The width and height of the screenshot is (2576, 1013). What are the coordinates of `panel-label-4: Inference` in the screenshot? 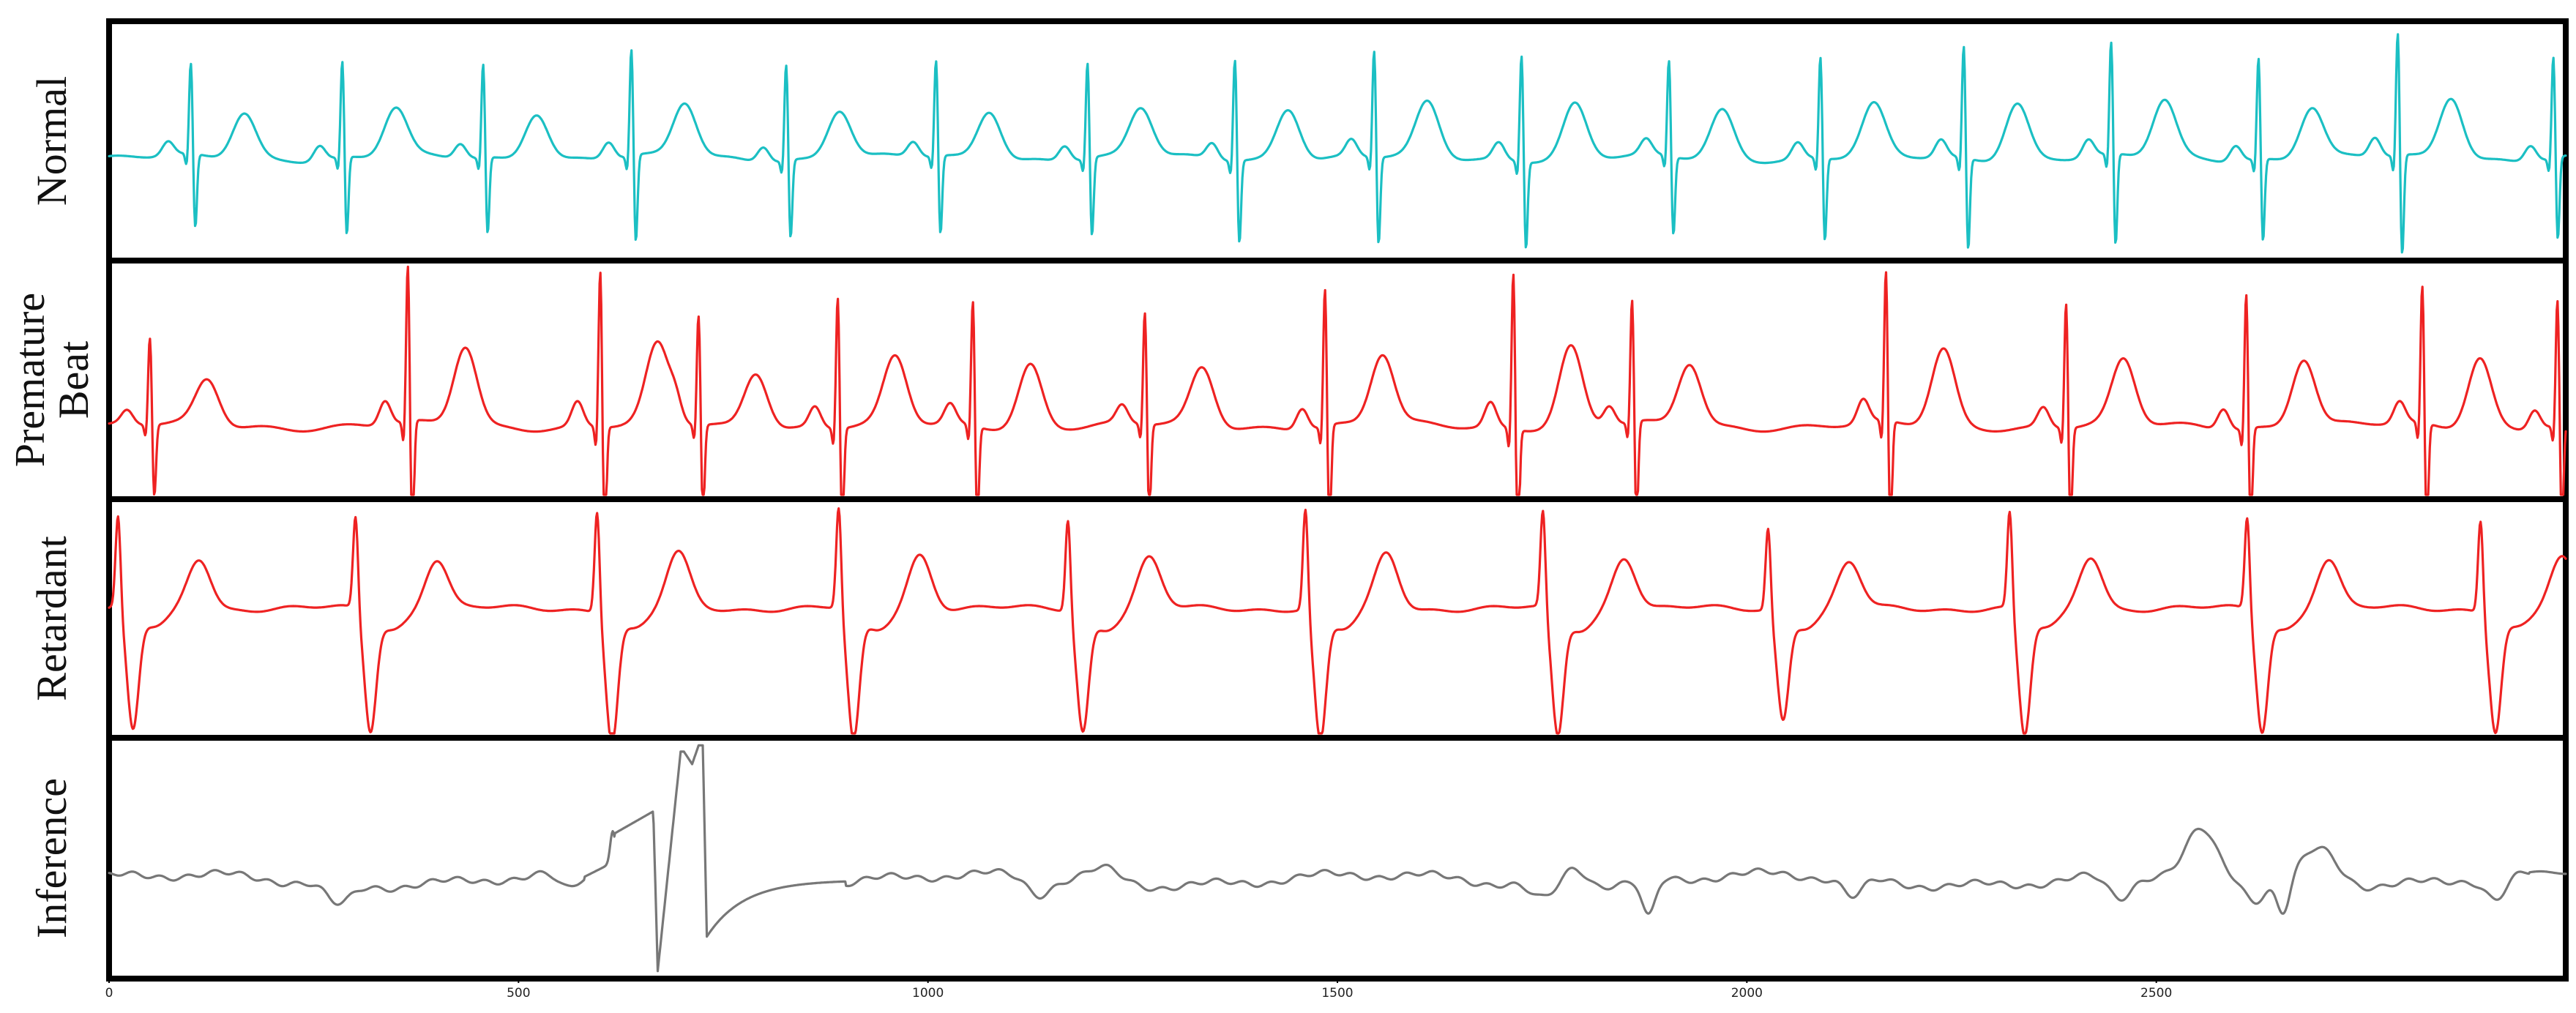 It's located at (51, 858).